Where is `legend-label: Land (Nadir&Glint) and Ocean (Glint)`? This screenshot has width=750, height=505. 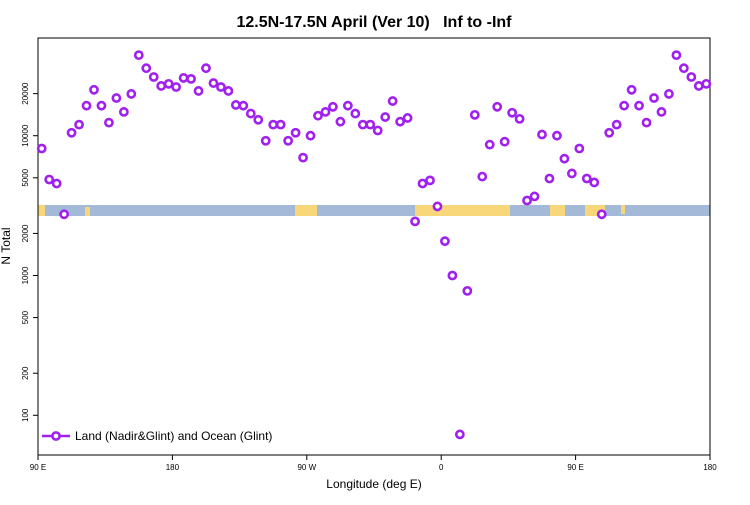
legend-label: Land (Nadir&Glint) and Ocean (Glint) is located at coordinates (173, 436).